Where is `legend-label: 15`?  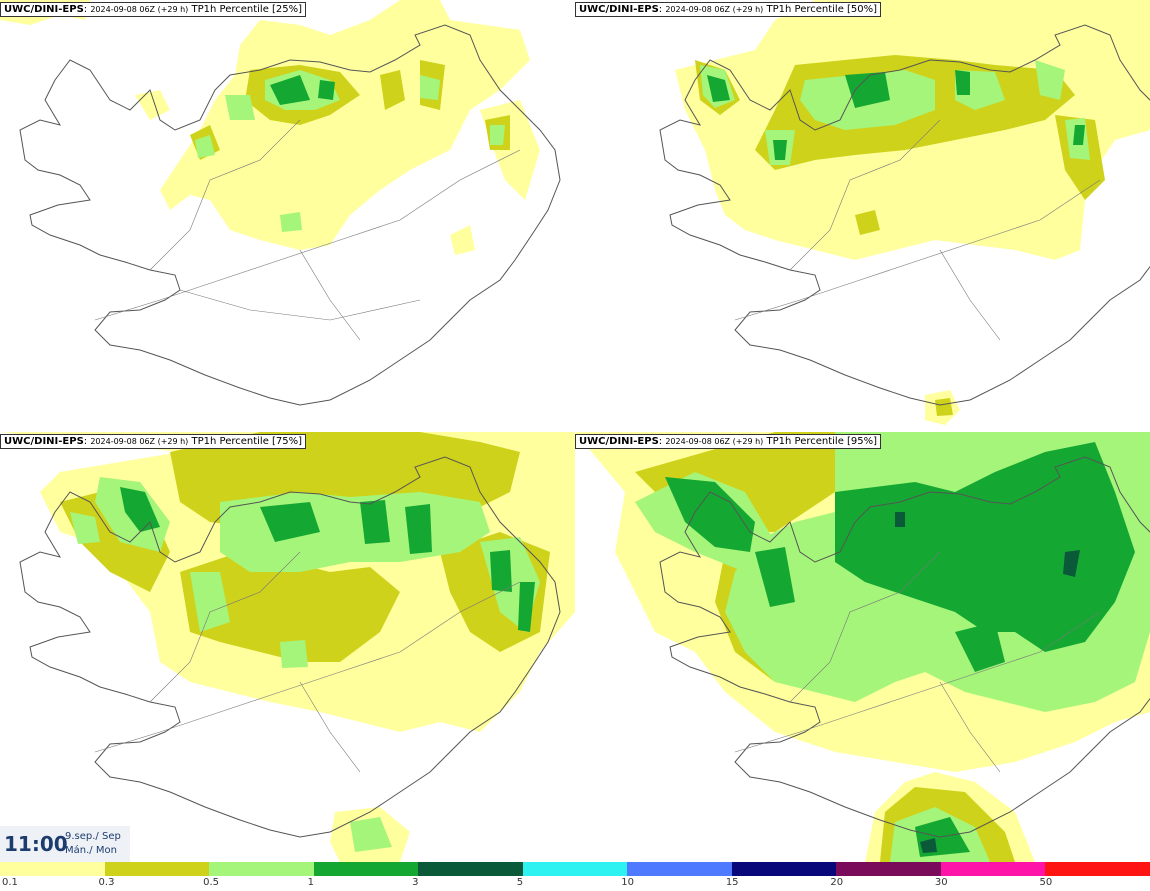
legend-label: 15 is located at coordinates (732, 882).